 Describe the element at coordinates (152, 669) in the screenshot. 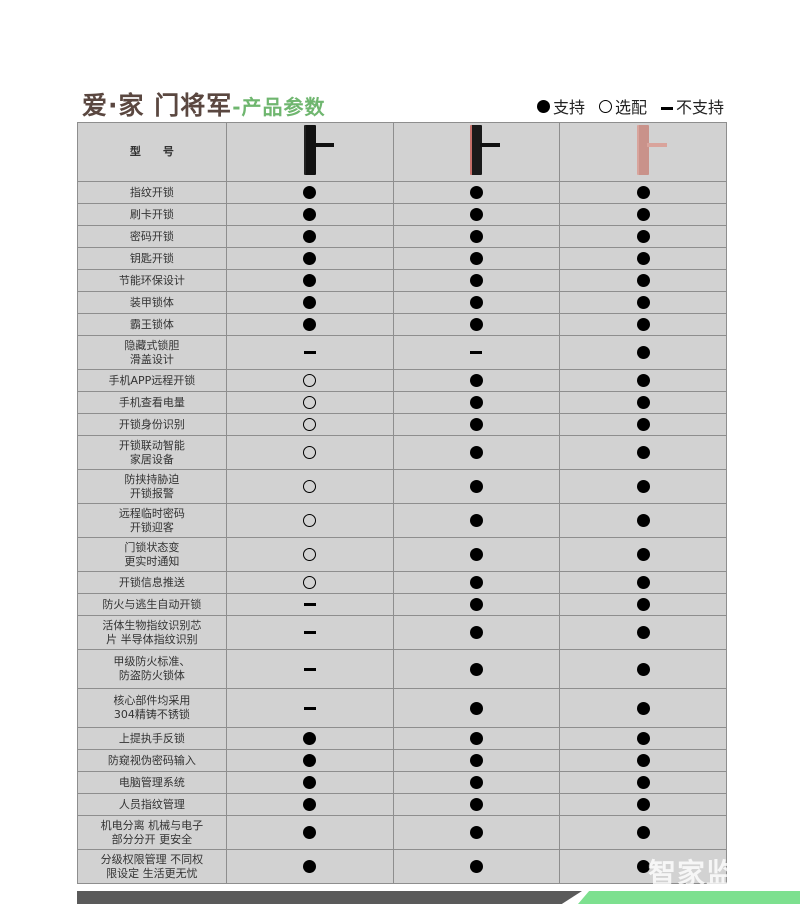

I see `feature-label: 甲级防火标准、 防盗防火锁体` at that location.